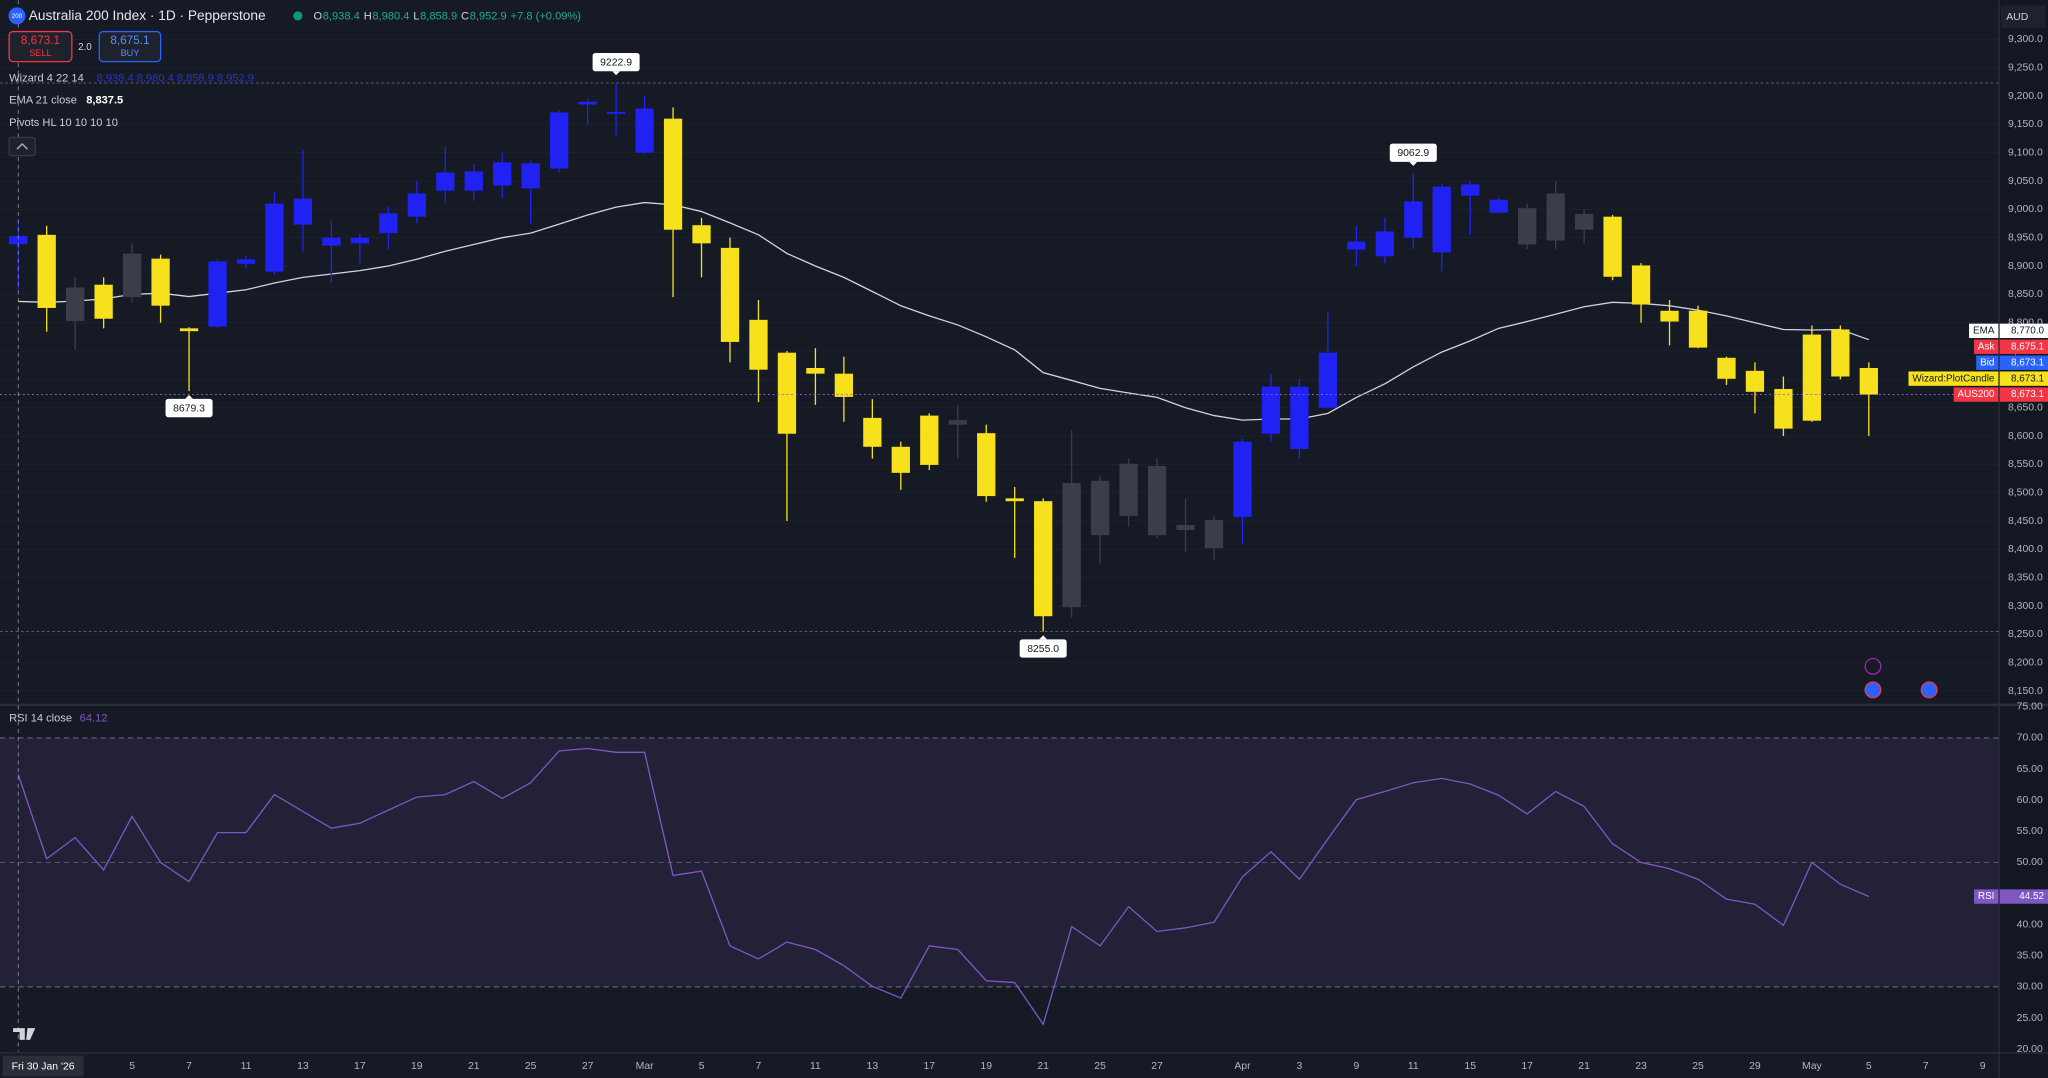 The width and height of the screenshot is (2048, 1078). What do you see at coordinates (815, 1066) in the screenshot?
I see `x-tick-label: 11` at bounding box center [815, 1066].